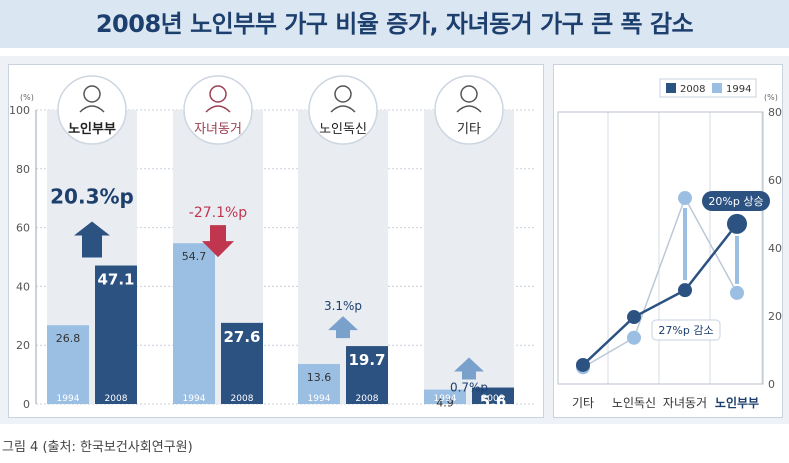 This screenshot has width=789, height=463. What do you see at coordinates (97, 447) in the screenshot?
I see `figure-caption: 그림 4 (출처: 한국보건사회연구원)` at bounding box center [97, 447].